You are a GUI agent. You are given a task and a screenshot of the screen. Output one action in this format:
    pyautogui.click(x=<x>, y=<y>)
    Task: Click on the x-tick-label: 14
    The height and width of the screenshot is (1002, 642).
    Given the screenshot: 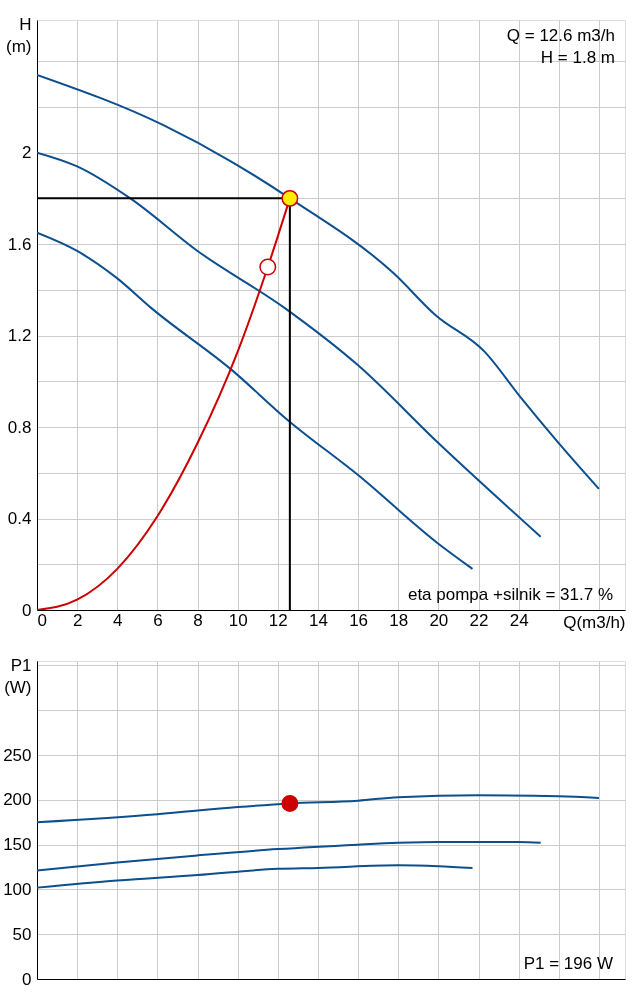 What is the action you would take?
    pyautogui.click(x=318, y=620)
    